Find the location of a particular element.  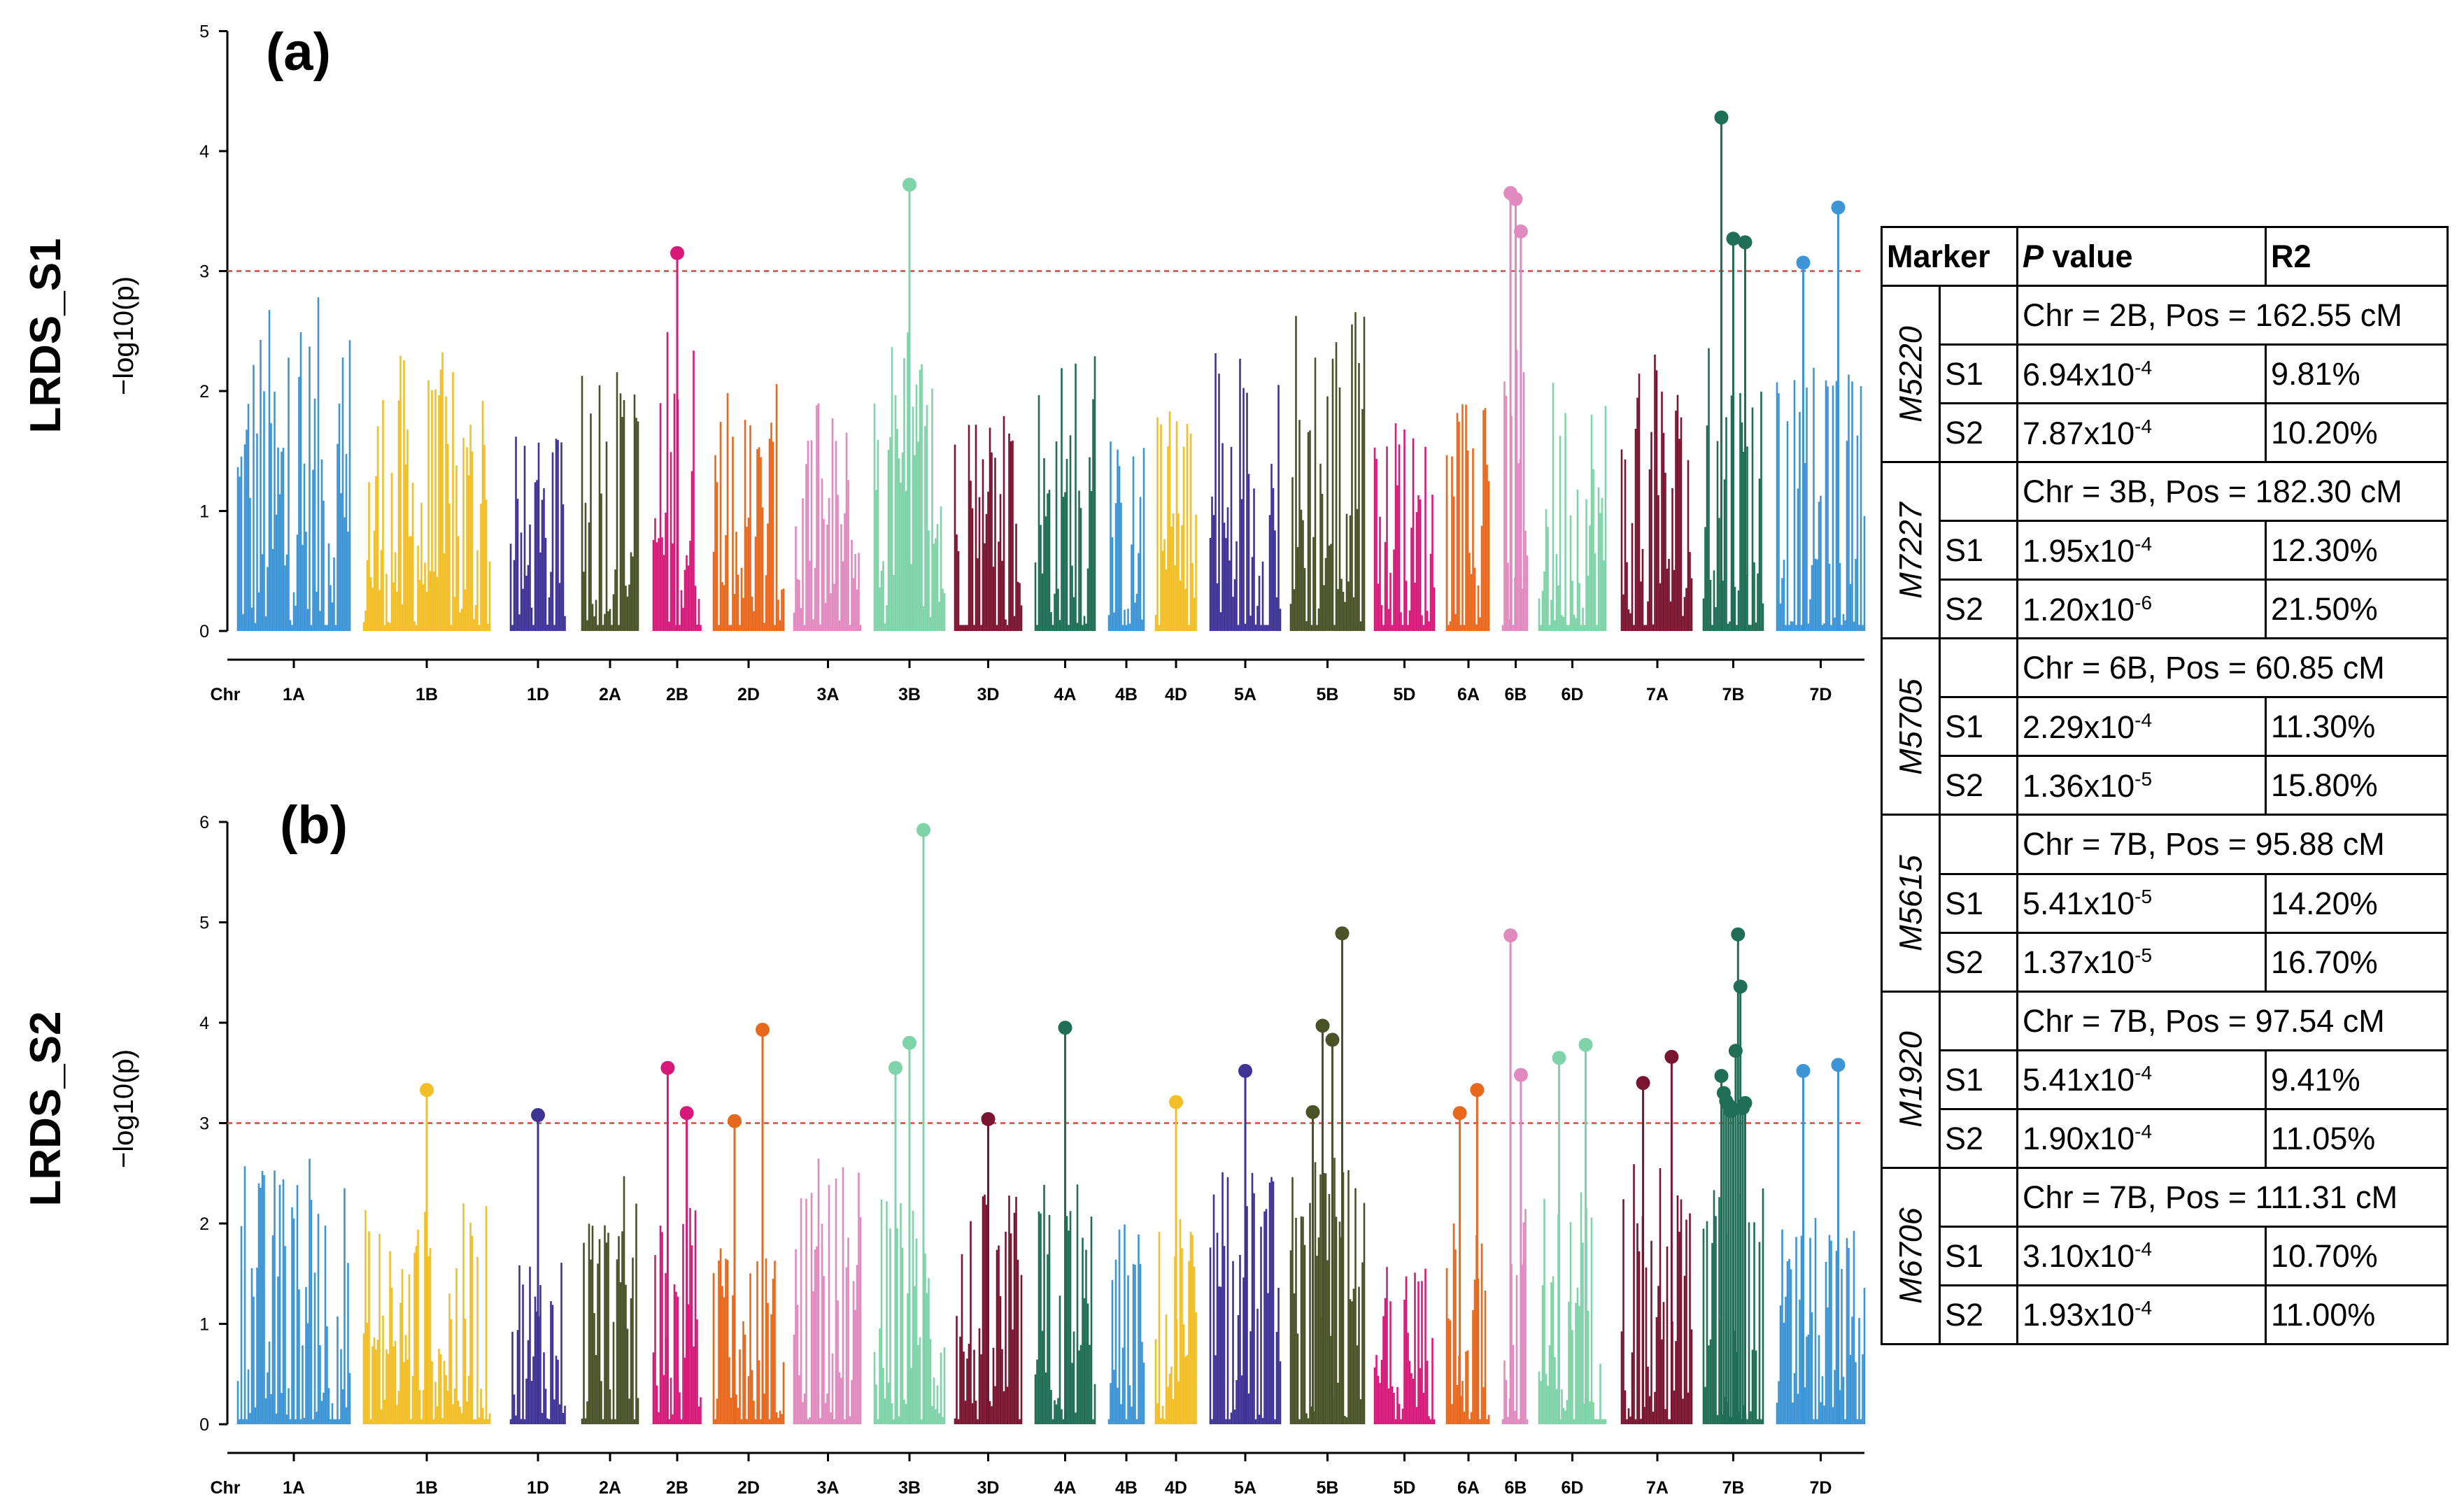

table-row: S2 1.20x10-6 21.50% is located at coordinates (2165, 609).